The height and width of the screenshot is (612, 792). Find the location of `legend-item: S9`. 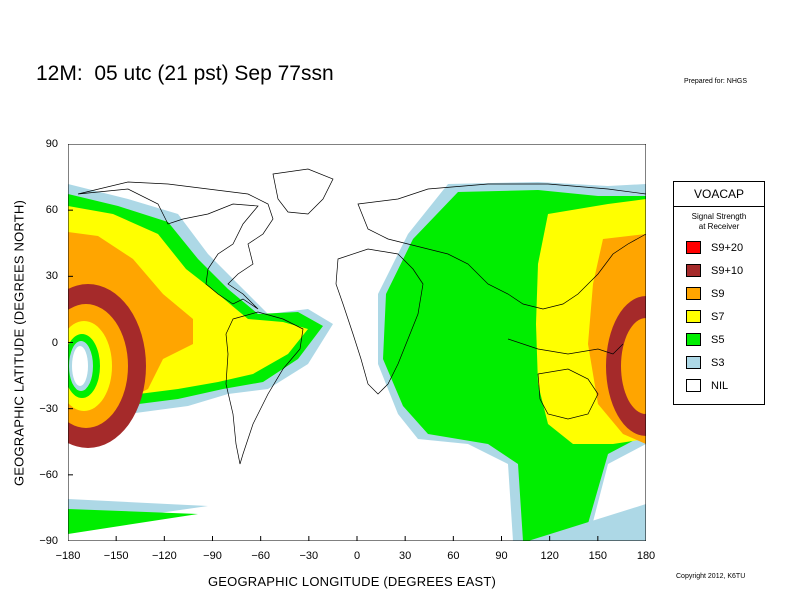

legend-item: S9 is located at coordinates (725, 293).